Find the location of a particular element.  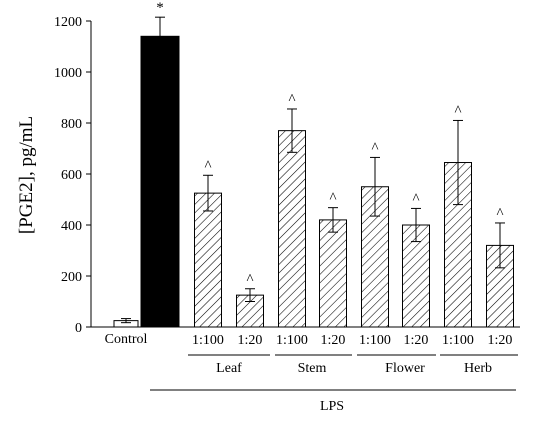

y-axis-label: [PGE2], pg/mL is located at coordinates (26, 175).